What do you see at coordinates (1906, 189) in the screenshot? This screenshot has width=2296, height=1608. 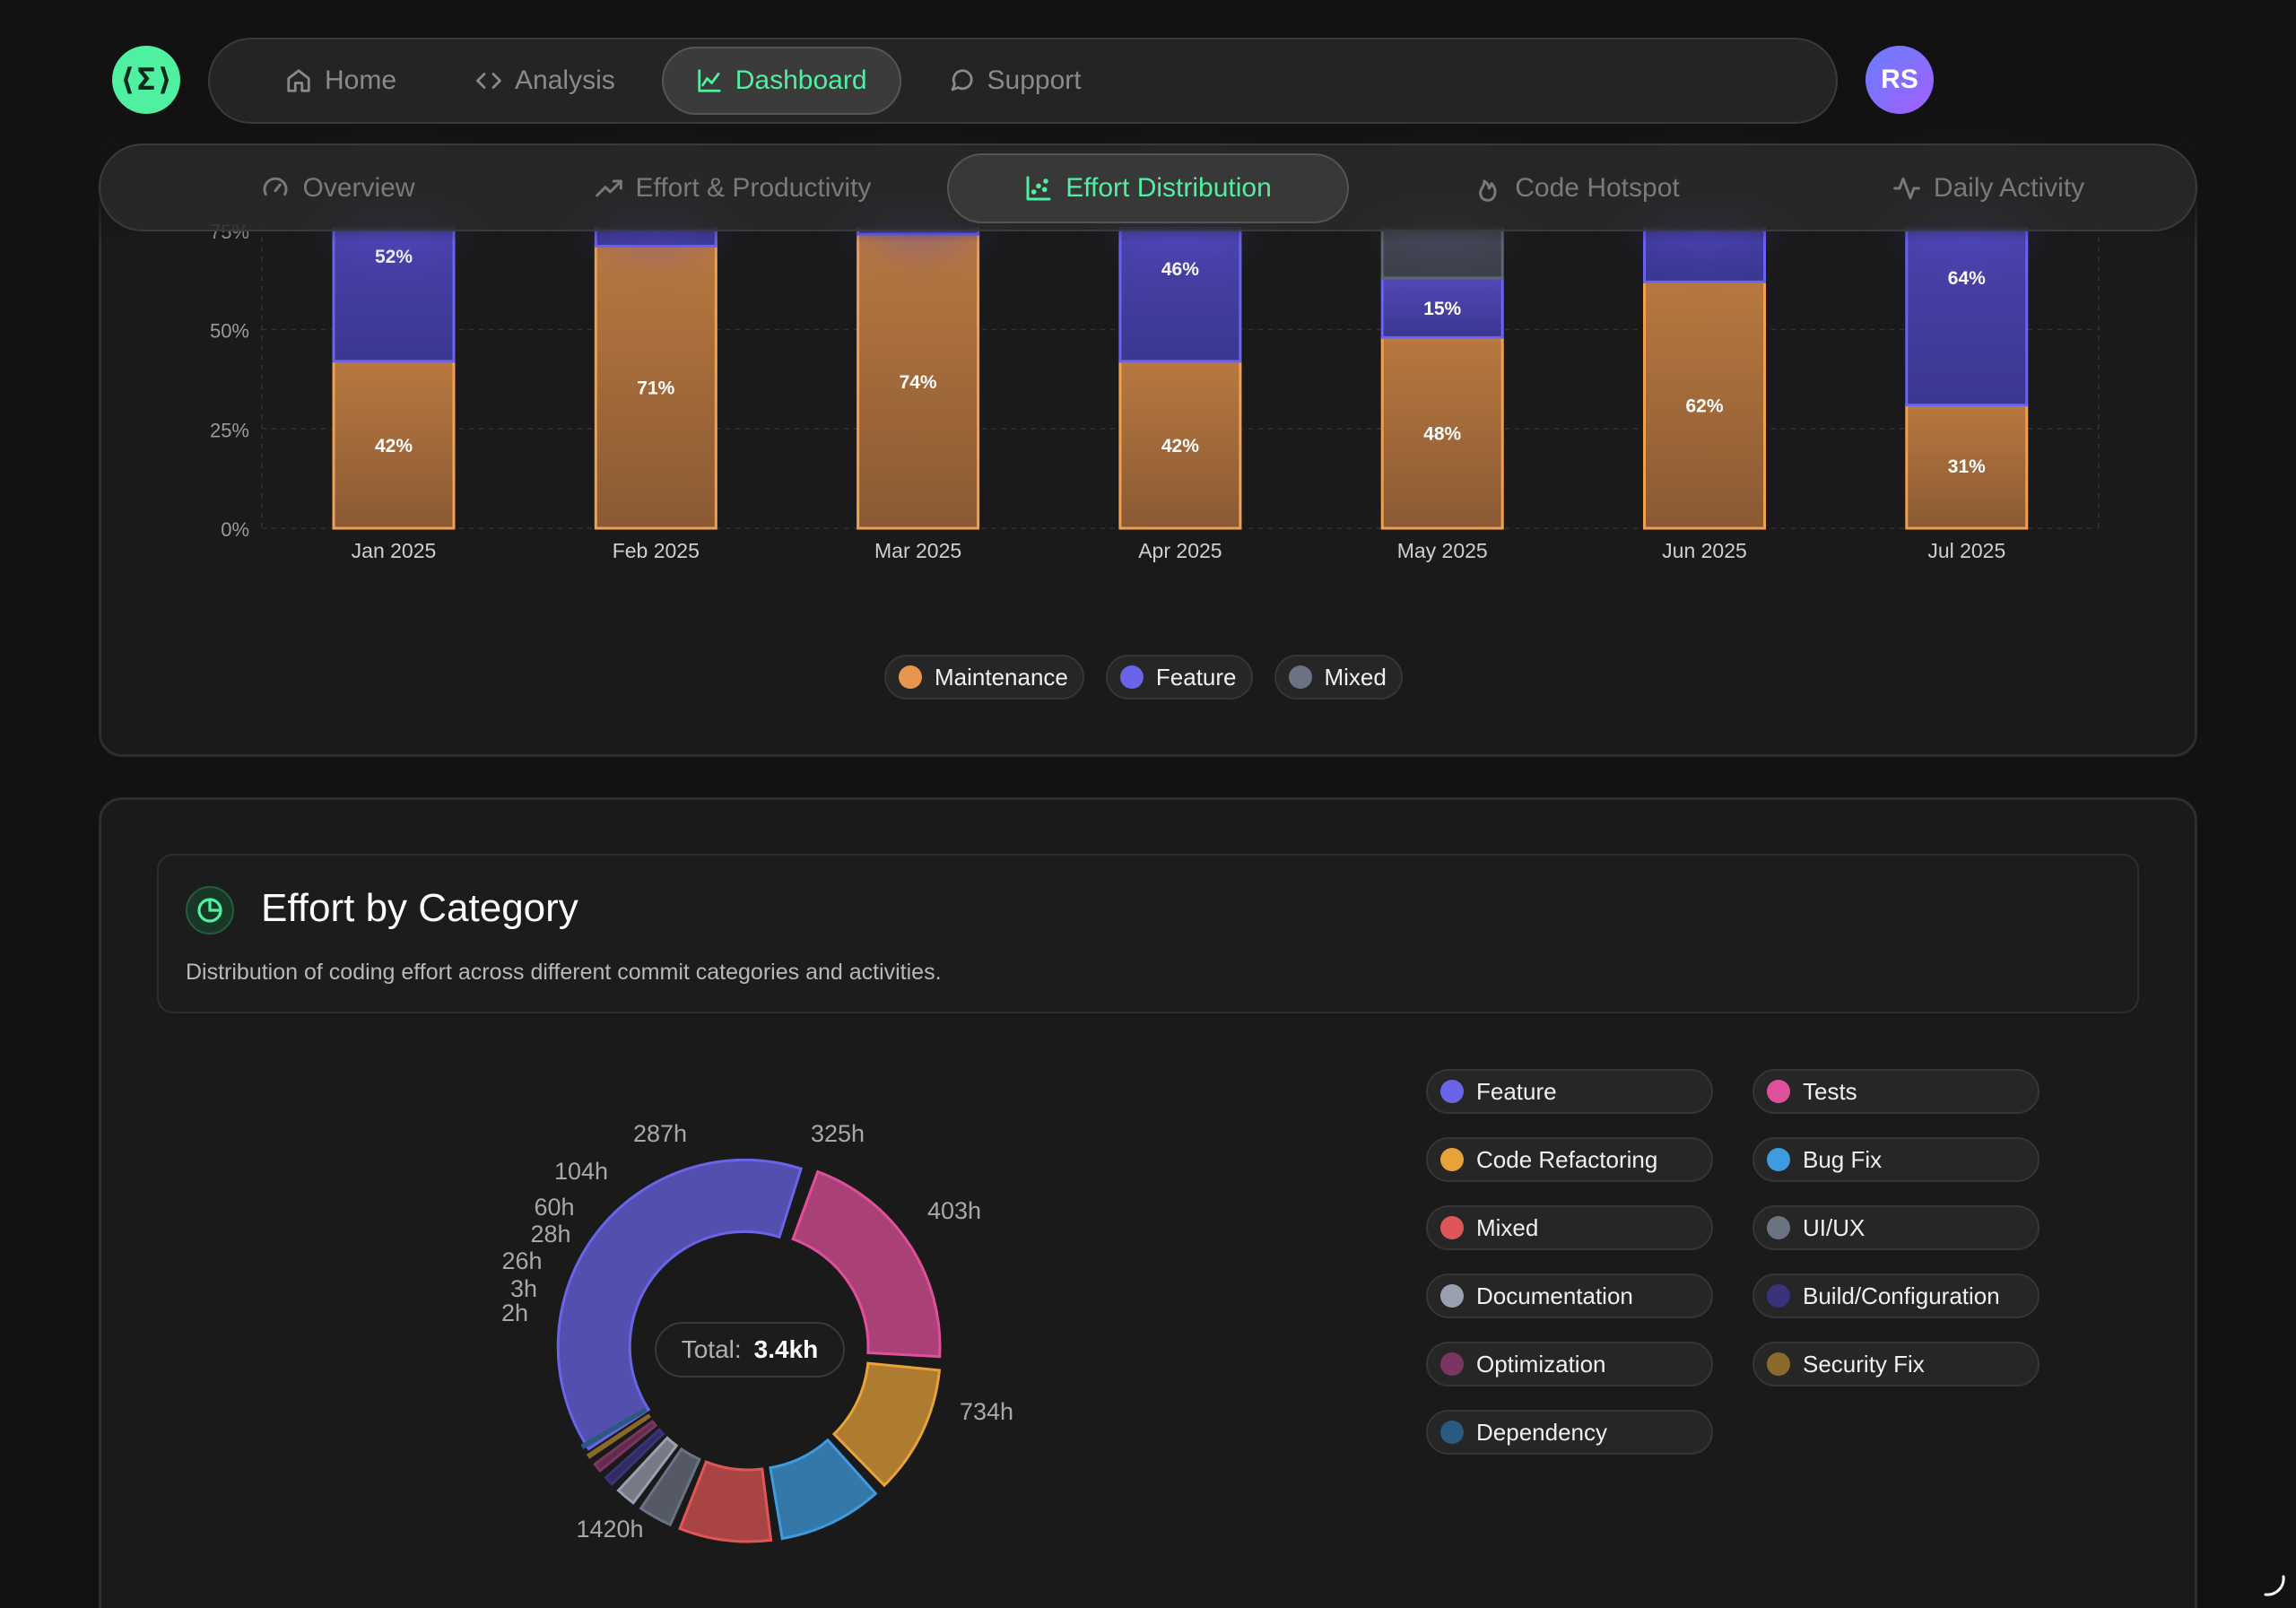 I see `pulse-icon` at bounding box center [1906, 189].